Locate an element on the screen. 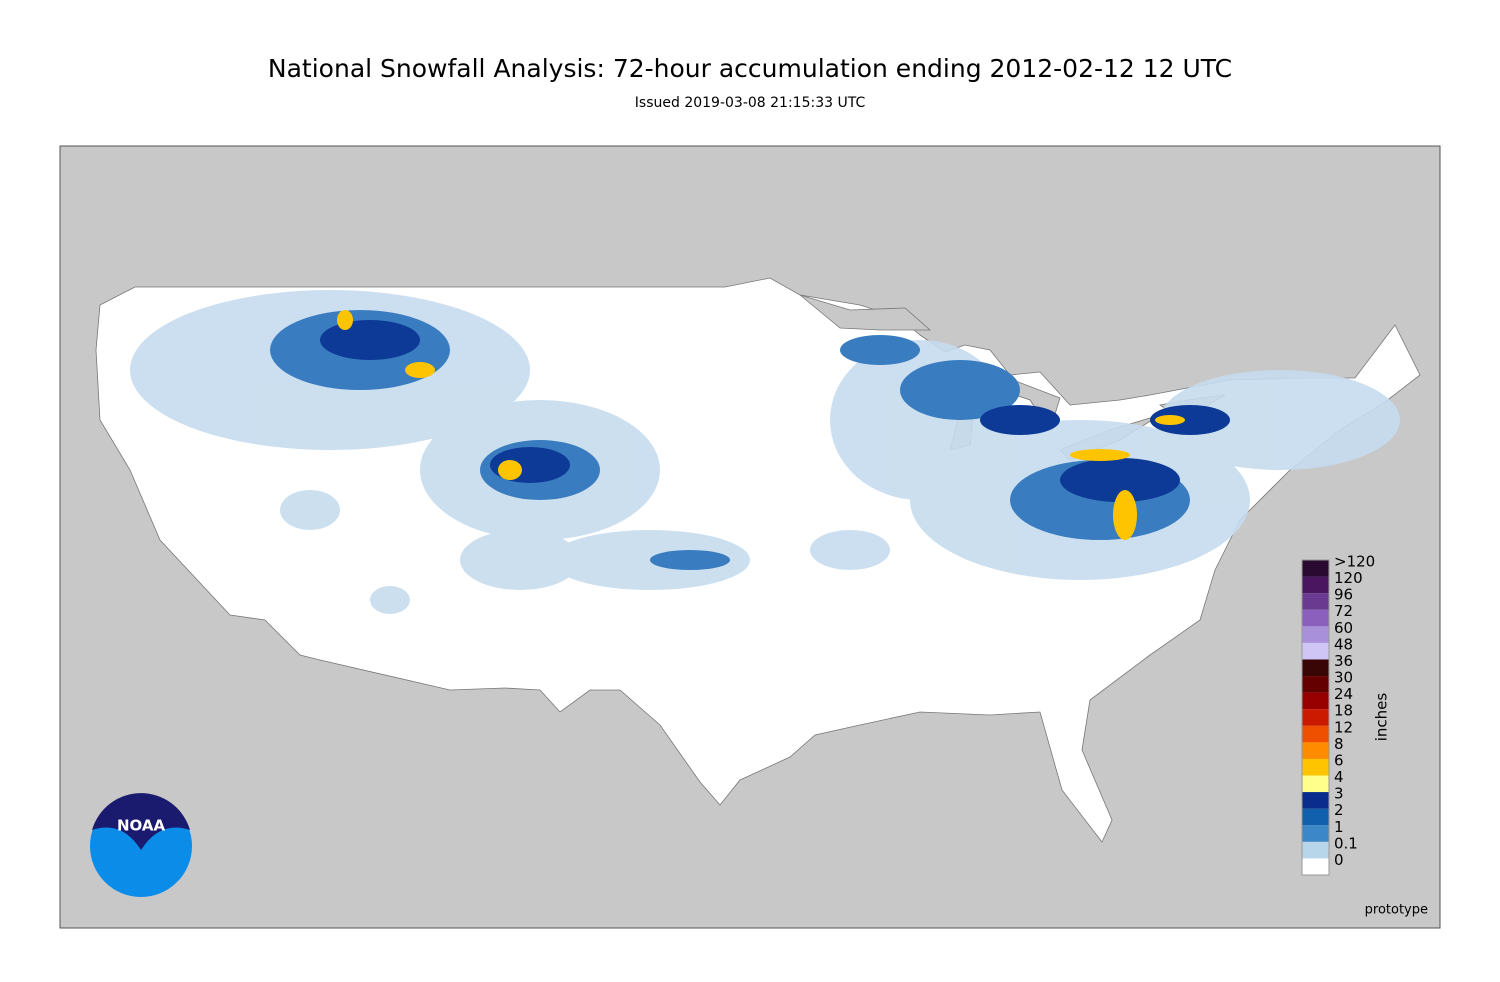 The image size is (1500, 982). legend-label: 3 is located at coordinates (1339, 794).